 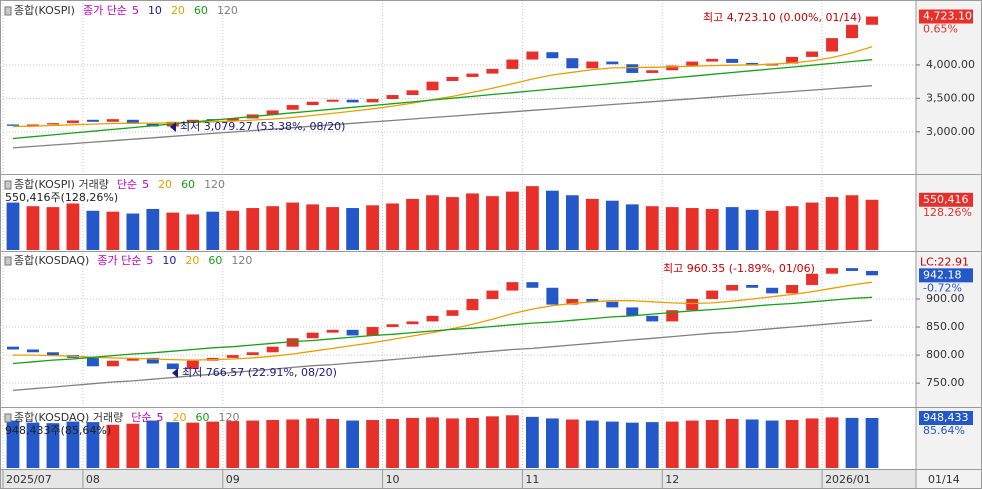 I want to click on y-tick-label: 4,000.00, so click(x=950, y=64).